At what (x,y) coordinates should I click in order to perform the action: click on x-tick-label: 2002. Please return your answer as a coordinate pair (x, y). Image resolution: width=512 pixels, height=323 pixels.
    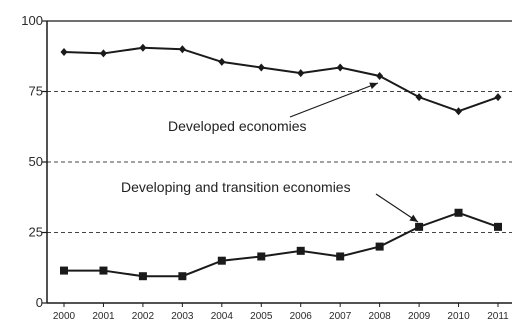
    Looking at the image, I should click on (143, 316).